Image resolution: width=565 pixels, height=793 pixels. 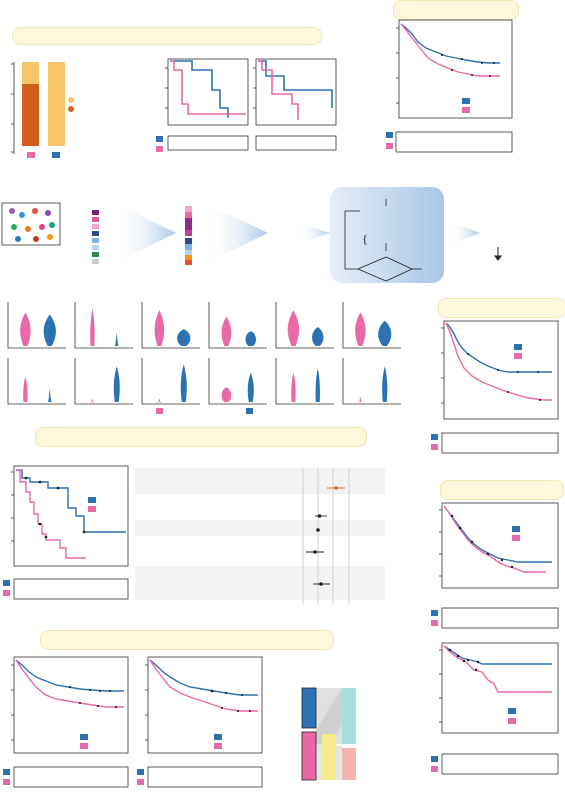 I want to click on bar-blue, so click(x=56, y=104).